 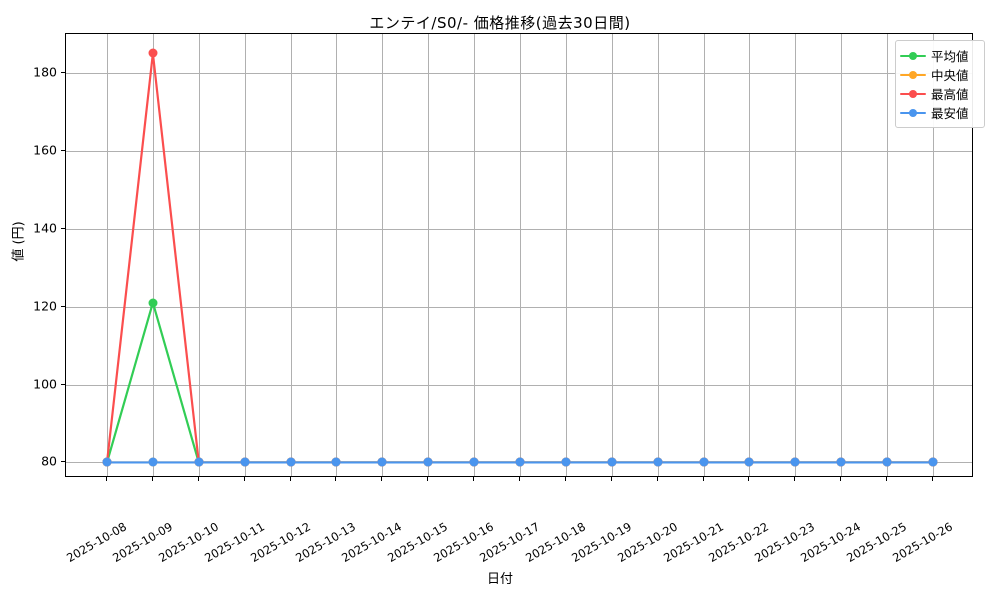 I want to click on y-tick-label: 180, so click(x=45, y=72).